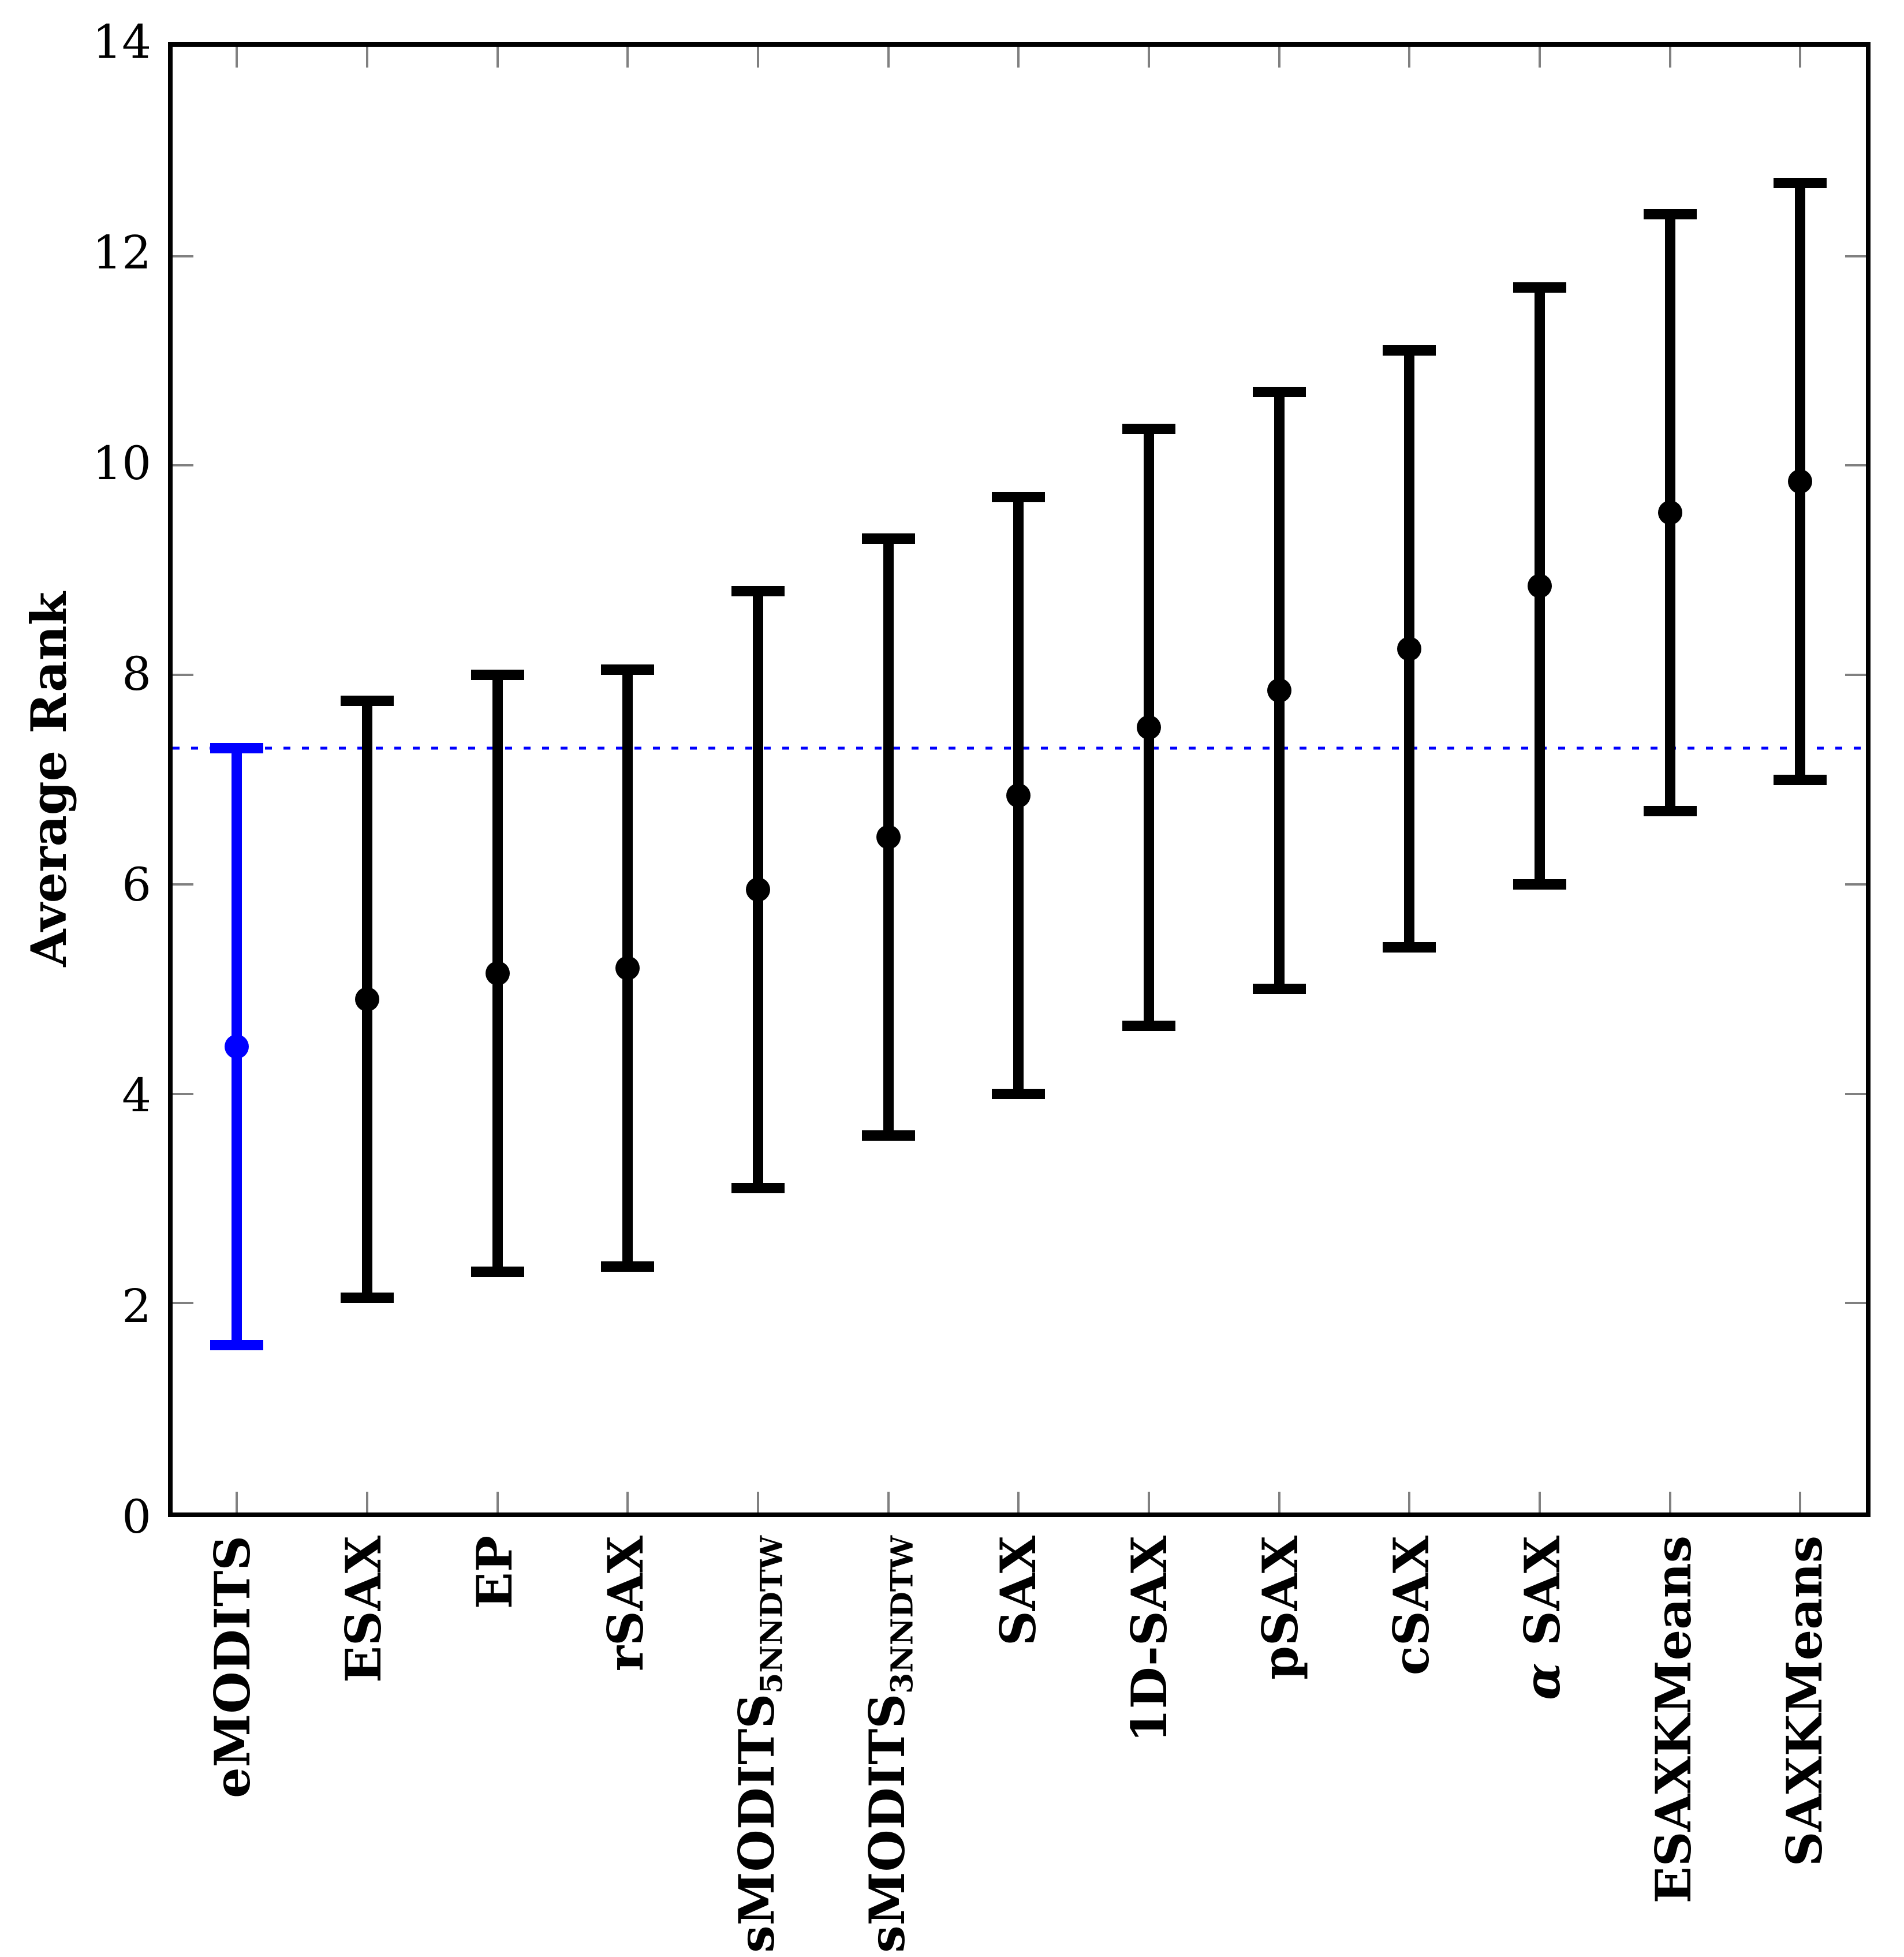 The height and width of the screenshot is (1957, 1904). What do you see at coordinates (121, 252) in the screenshot?
I see `y-tick-label: 12` at bounding box center [121, 252].